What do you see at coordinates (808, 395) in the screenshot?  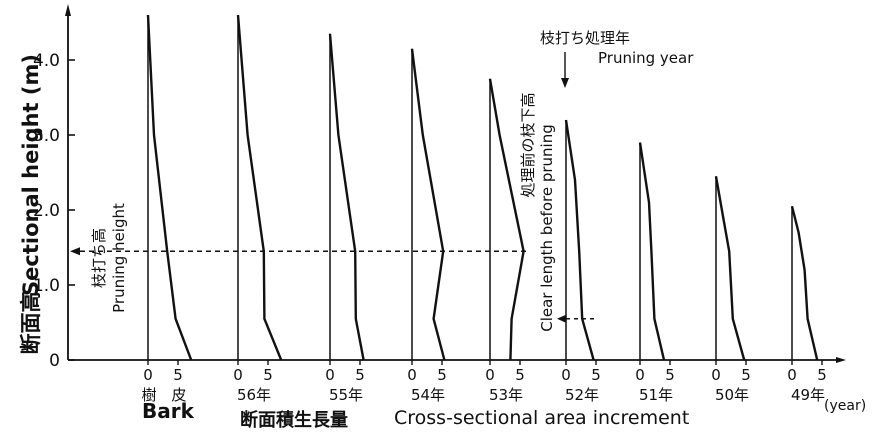 I see `panel-year-label: 49年` at bounding box center [808, 395].